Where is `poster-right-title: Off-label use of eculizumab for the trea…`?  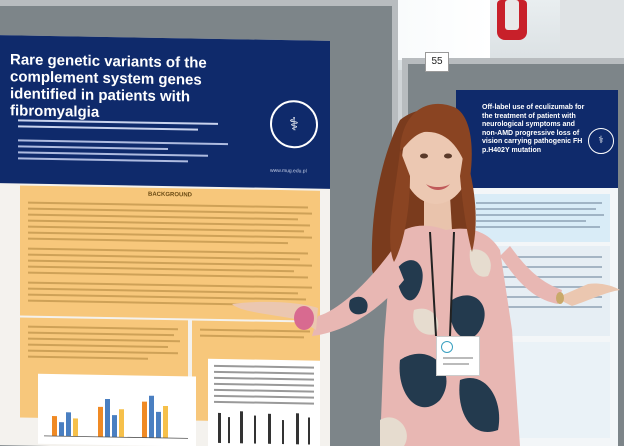 poster-right-title: Off-label use of eculizumab for the trea… is located at coordinates (533, 129).